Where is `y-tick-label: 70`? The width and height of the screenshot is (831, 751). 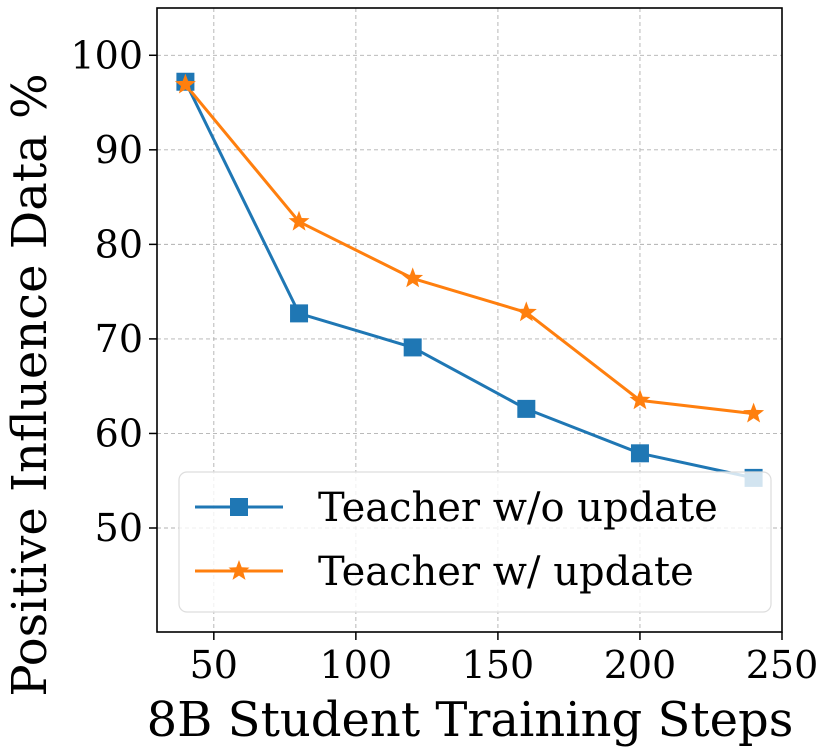
y-tick-label: 70 is located at coordinates (119, 339).